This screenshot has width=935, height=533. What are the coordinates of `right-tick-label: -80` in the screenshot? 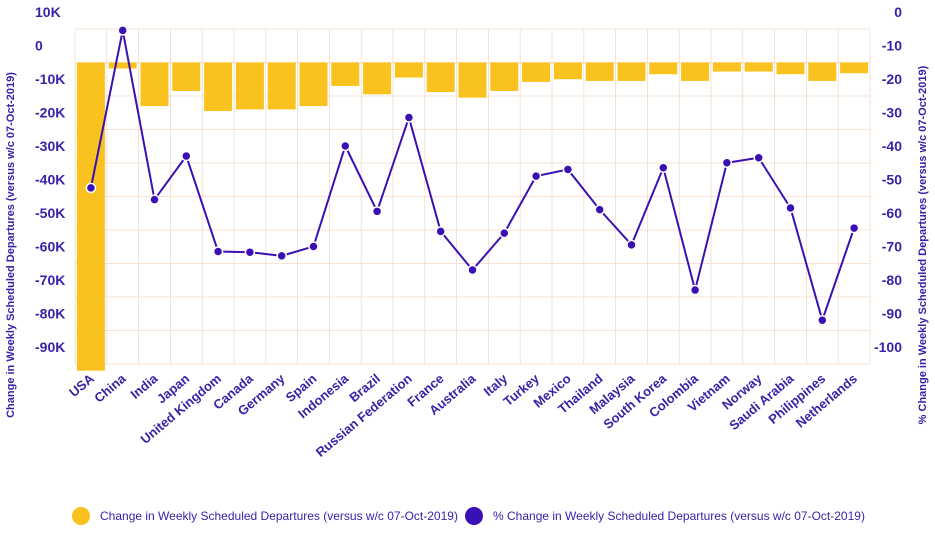 It's located at (892, 280).